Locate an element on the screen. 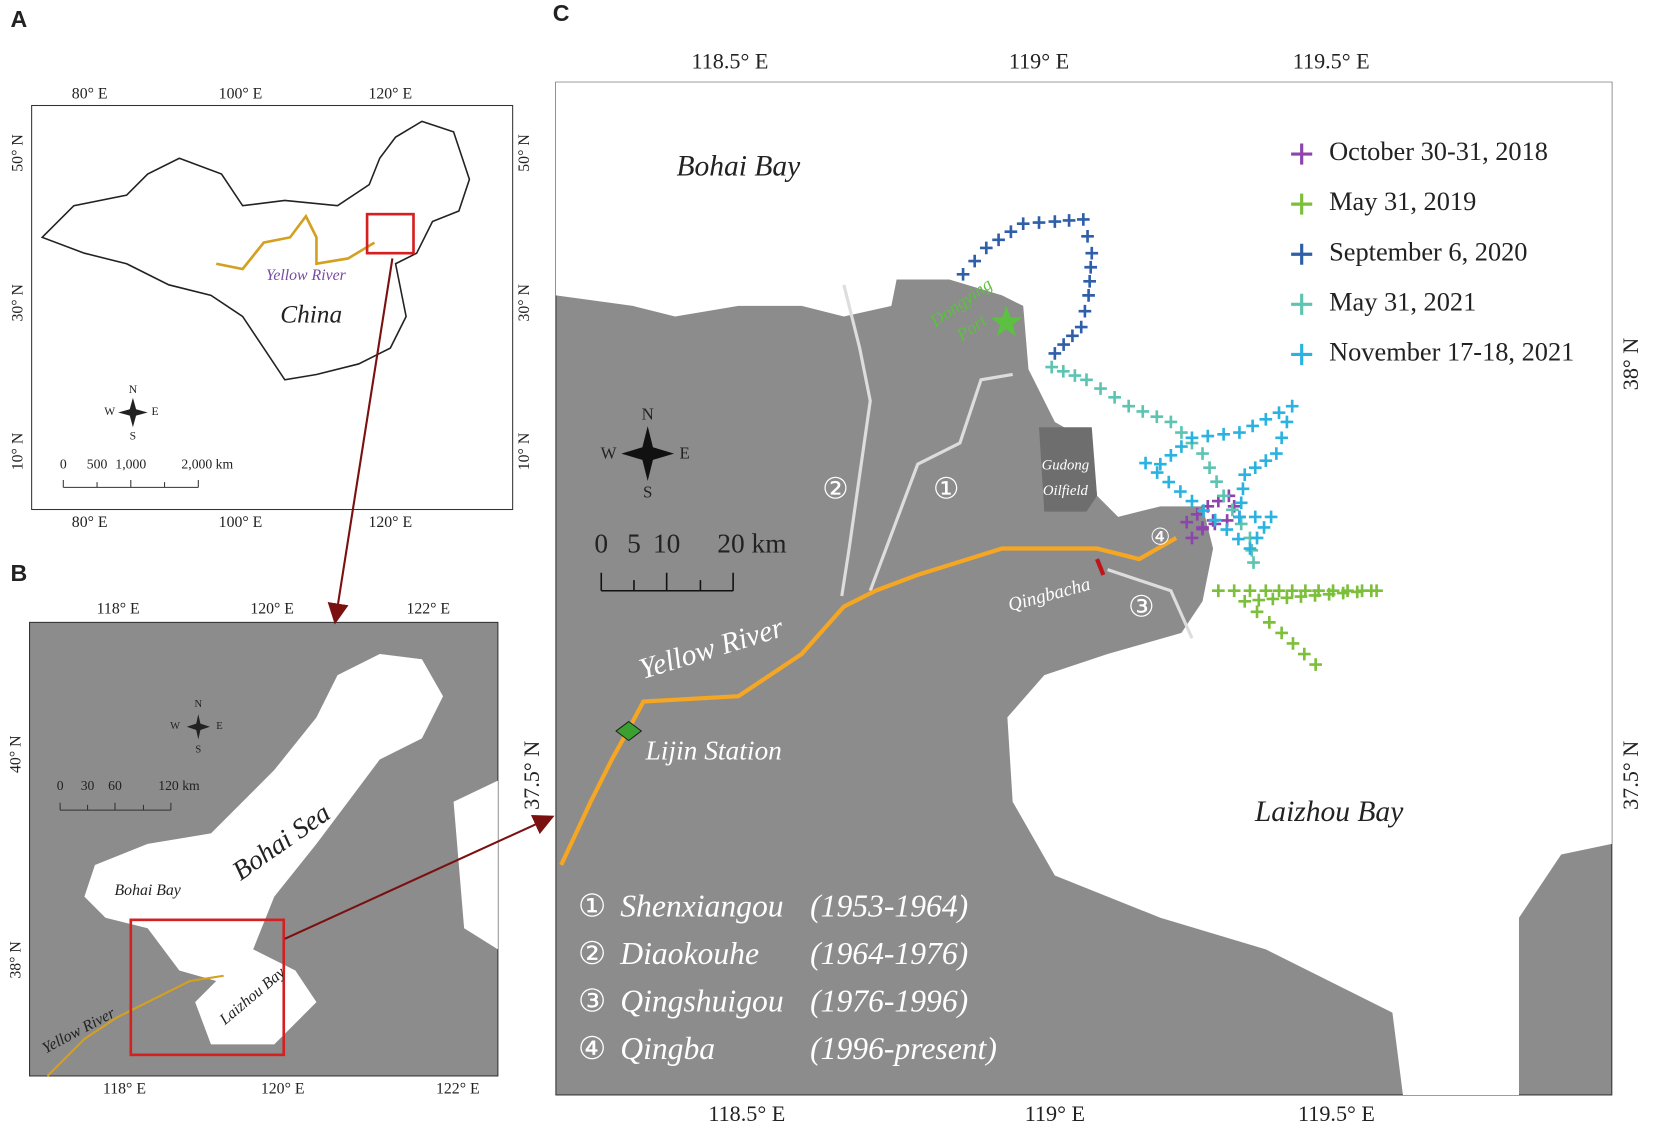 The image size is (1654, 1134). panel-label: C is located at coordinates (561, 13).